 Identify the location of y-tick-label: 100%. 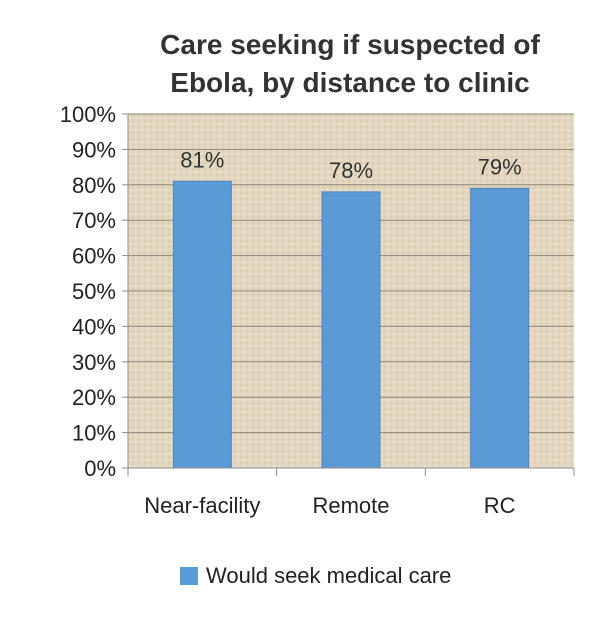
(88, 114).